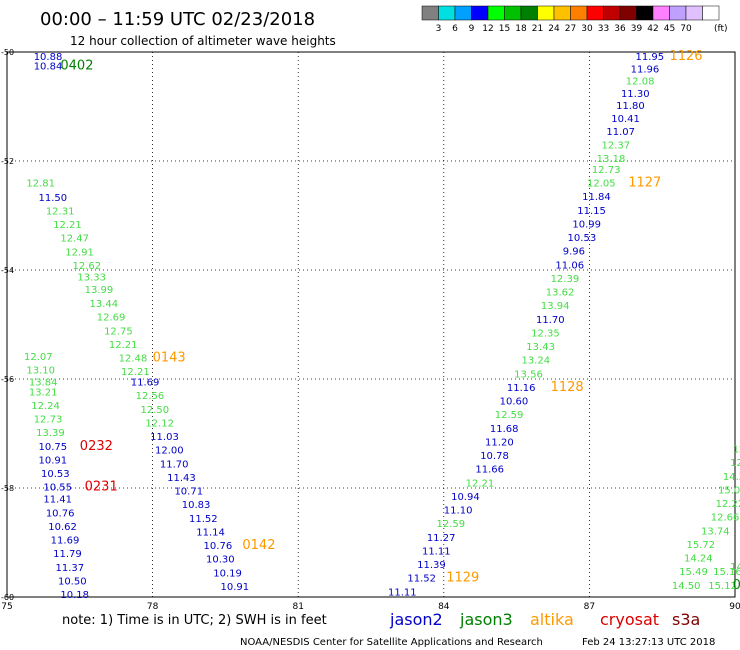 This screenshot has width=740, height=650. I want to click on wave-height-label: 12.35, so click(545, 333).